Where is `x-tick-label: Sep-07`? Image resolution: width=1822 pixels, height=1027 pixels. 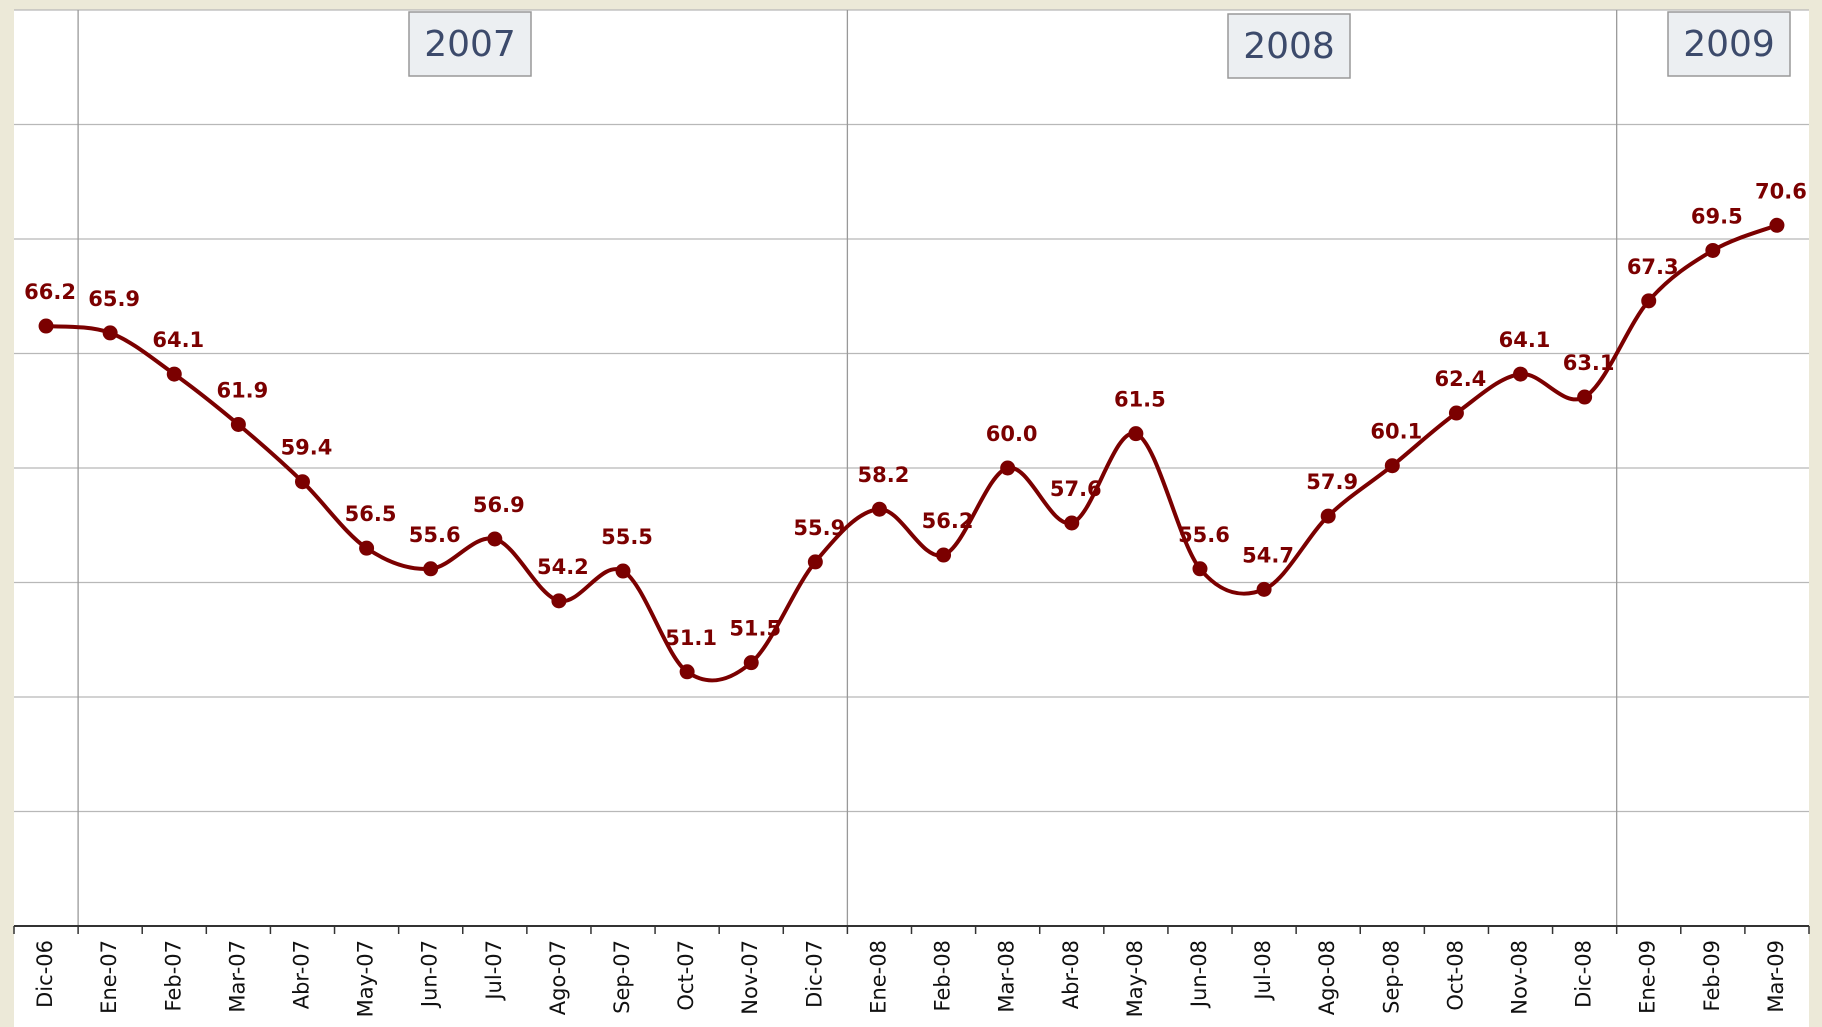 x-tick-label: Sep-07 is located at coordinates (622, 977).